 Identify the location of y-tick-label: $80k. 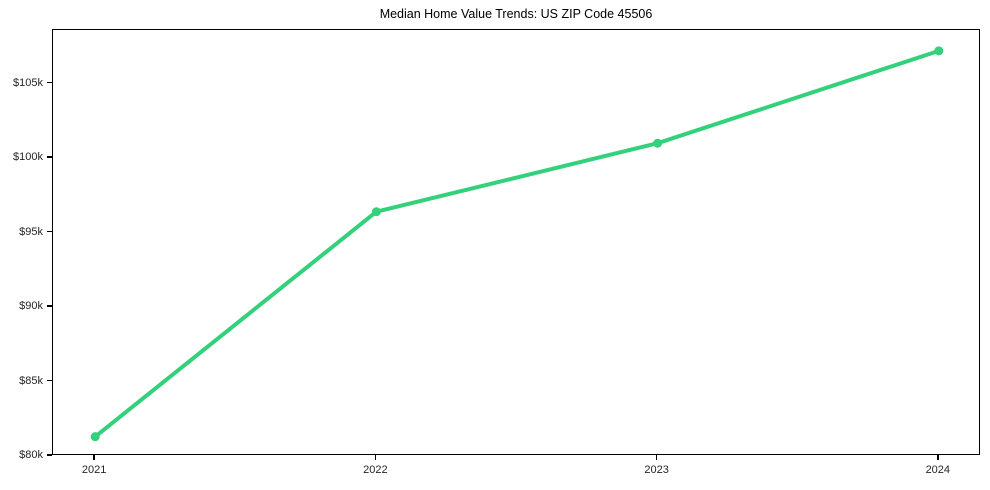
(31, 455).